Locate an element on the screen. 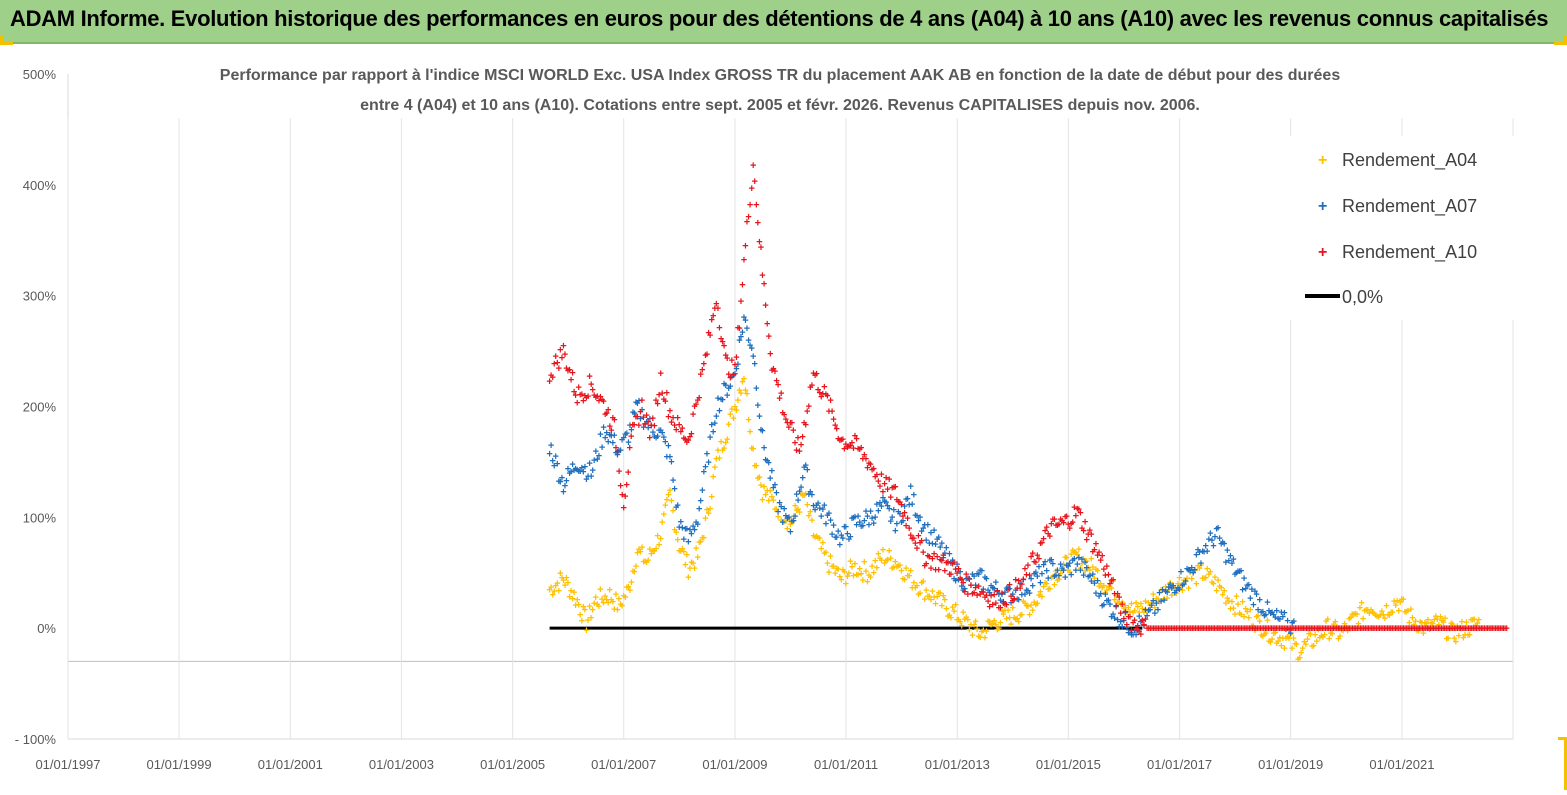  x-tick-label: 01/01/2021 is located at coordinates (1401, 764).